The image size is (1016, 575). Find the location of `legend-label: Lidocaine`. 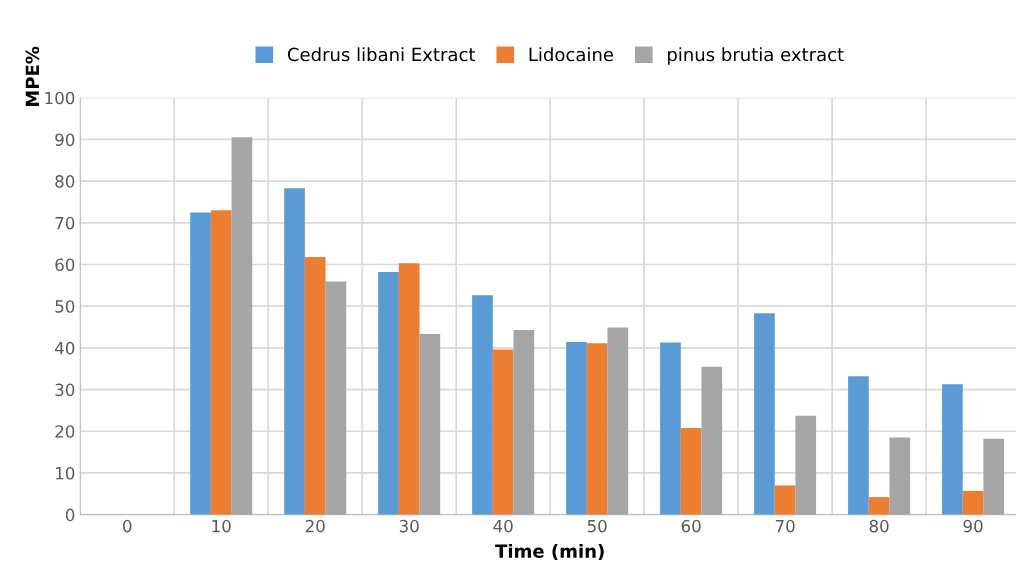

legend-label: Lidocaine is located at coordinates (571, 54).